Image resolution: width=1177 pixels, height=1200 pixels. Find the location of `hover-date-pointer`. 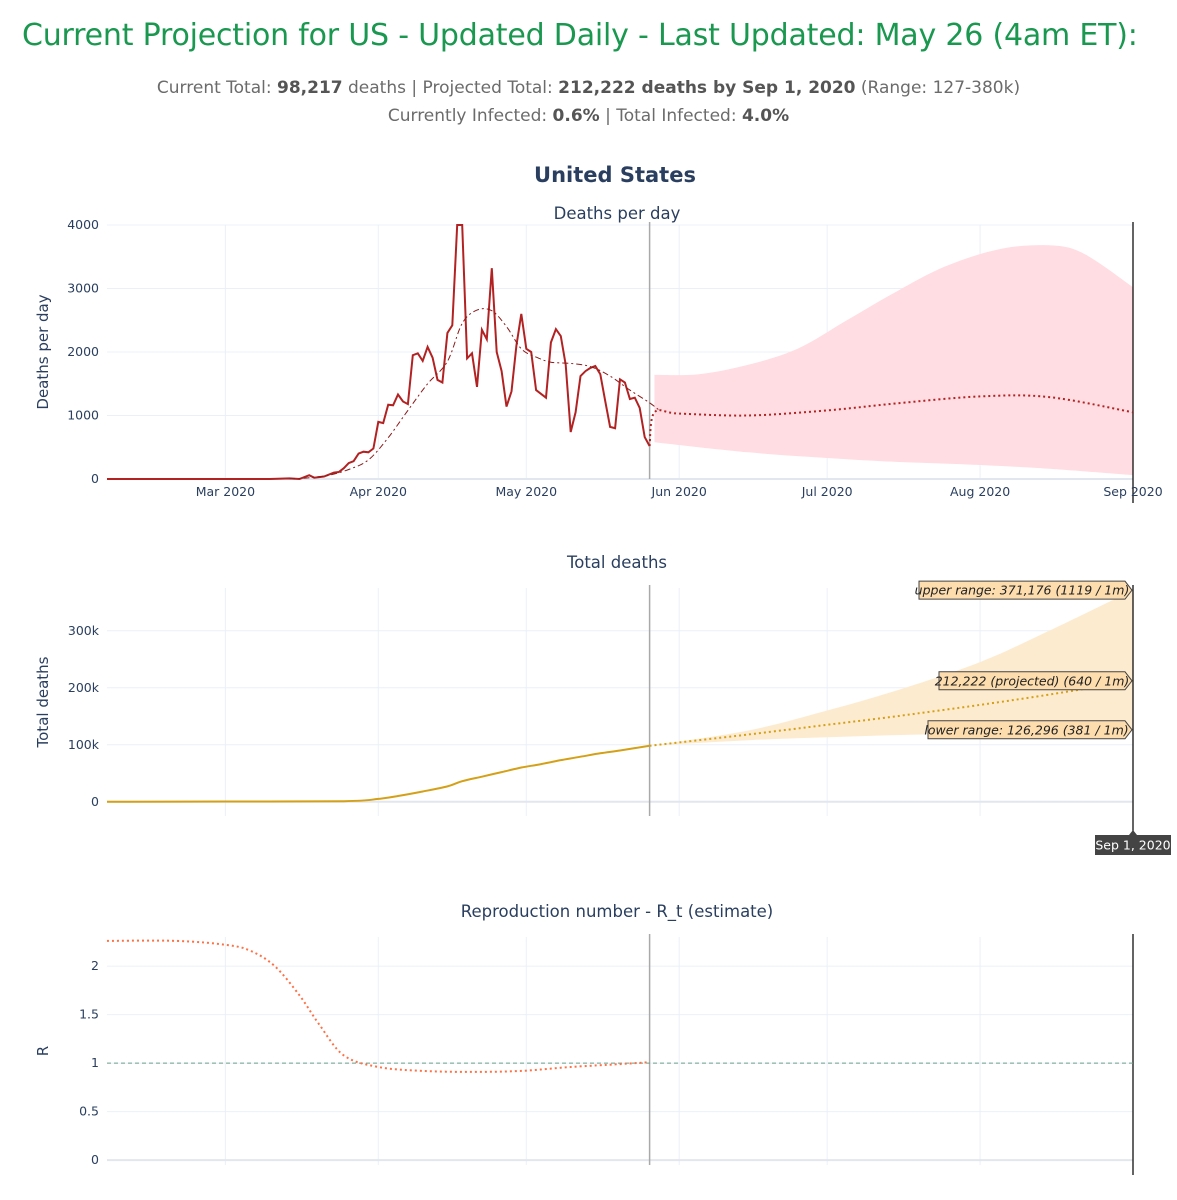

hover-date-pointer is located at coordinates (1133, 832).